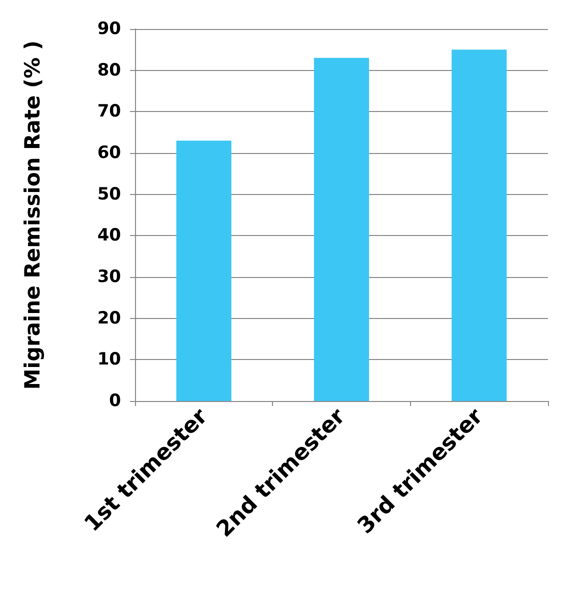 This screenshot has height=607, width=564. I want to click on y-axis-title: Migraine Remission Rate (% ), so click(32, 215).